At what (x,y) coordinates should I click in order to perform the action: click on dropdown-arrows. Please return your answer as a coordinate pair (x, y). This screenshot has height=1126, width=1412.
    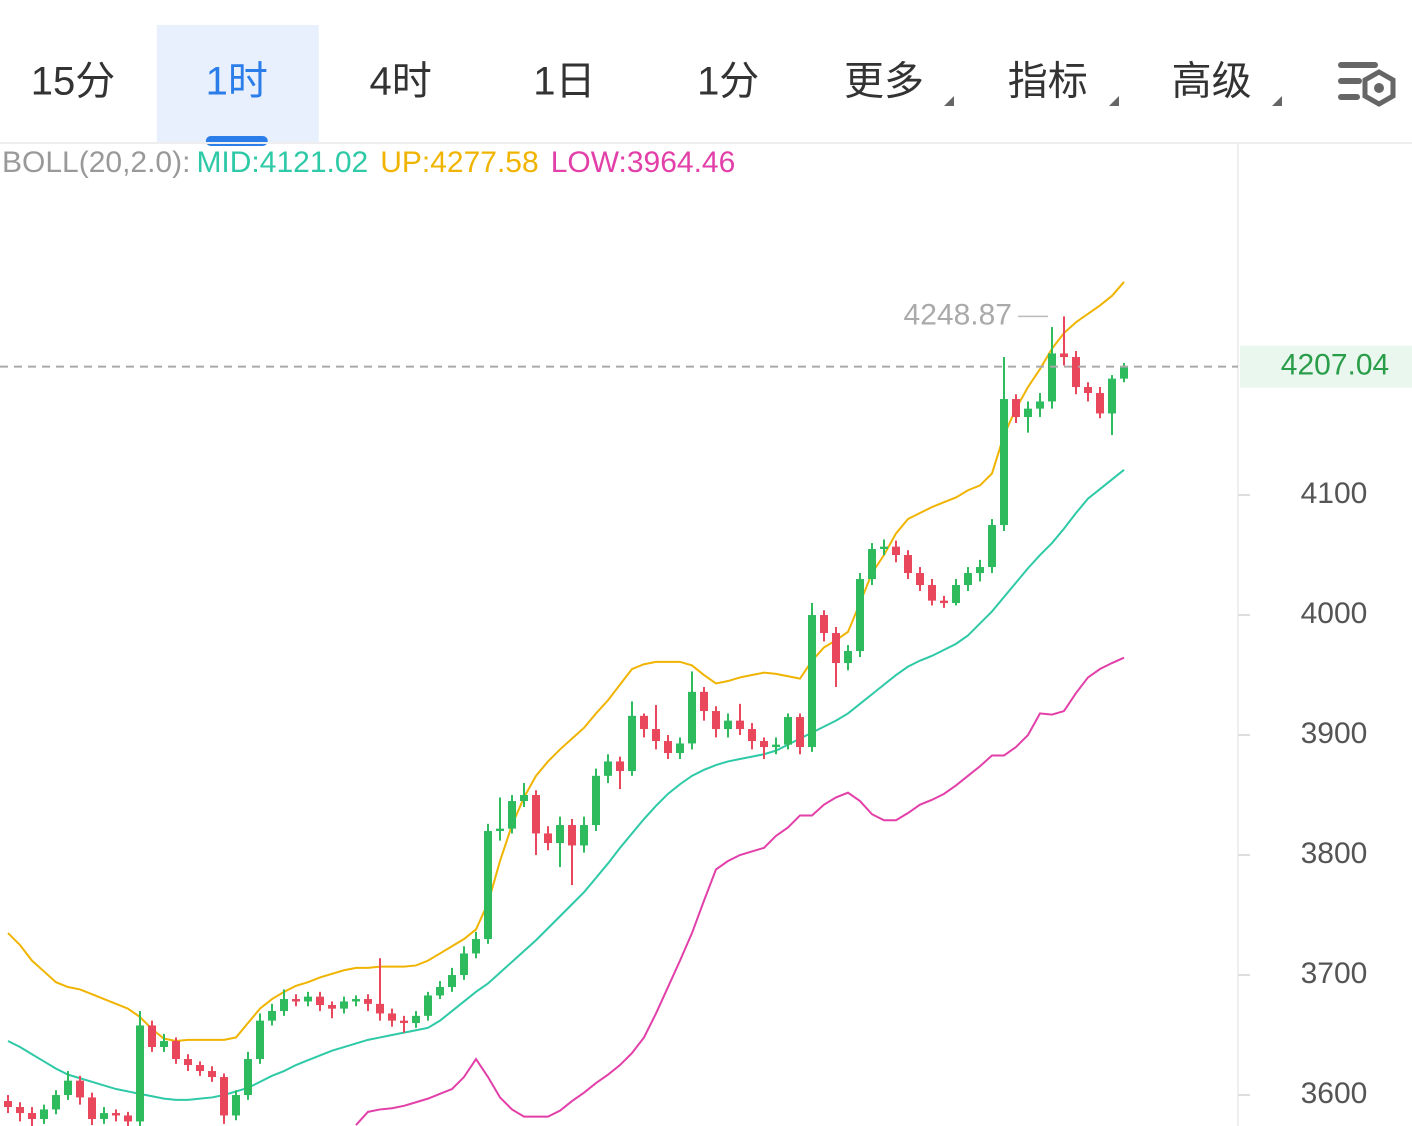
    Looking at the image, I should click on (1113, 101).